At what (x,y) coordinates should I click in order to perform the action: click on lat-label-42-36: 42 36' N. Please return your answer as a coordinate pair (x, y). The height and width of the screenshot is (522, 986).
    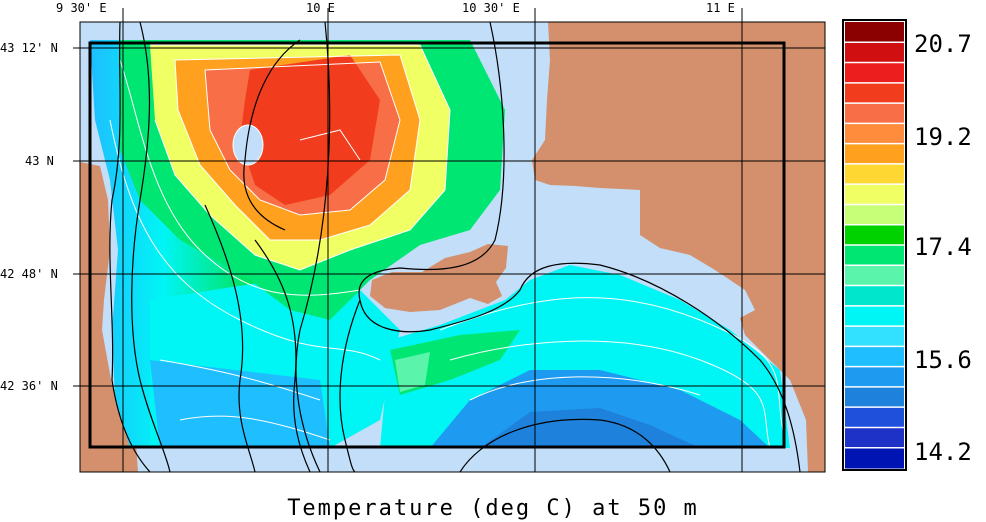
    Looking at the image, I should click on (29, 386).